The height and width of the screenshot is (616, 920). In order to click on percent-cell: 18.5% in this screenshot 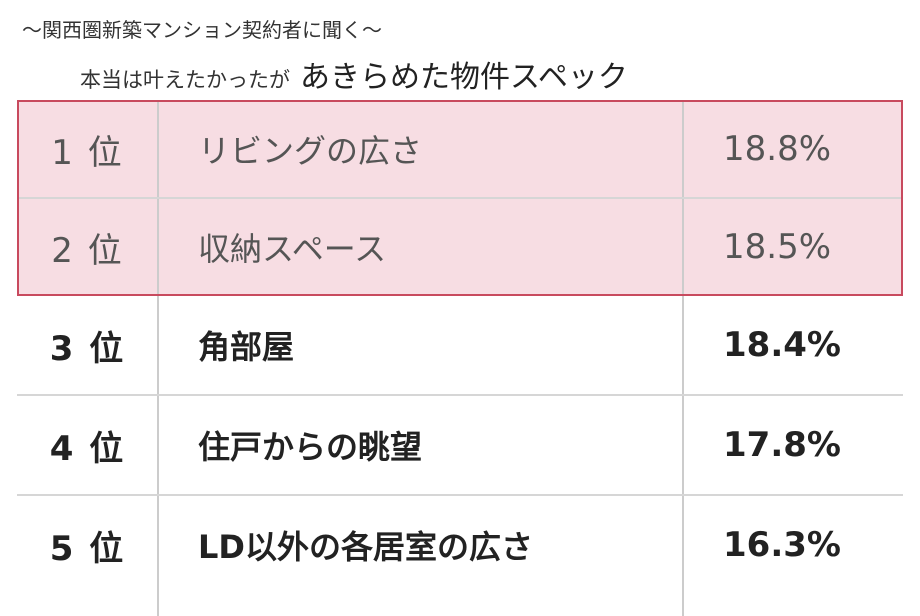, I will do `click(777, 247)`.